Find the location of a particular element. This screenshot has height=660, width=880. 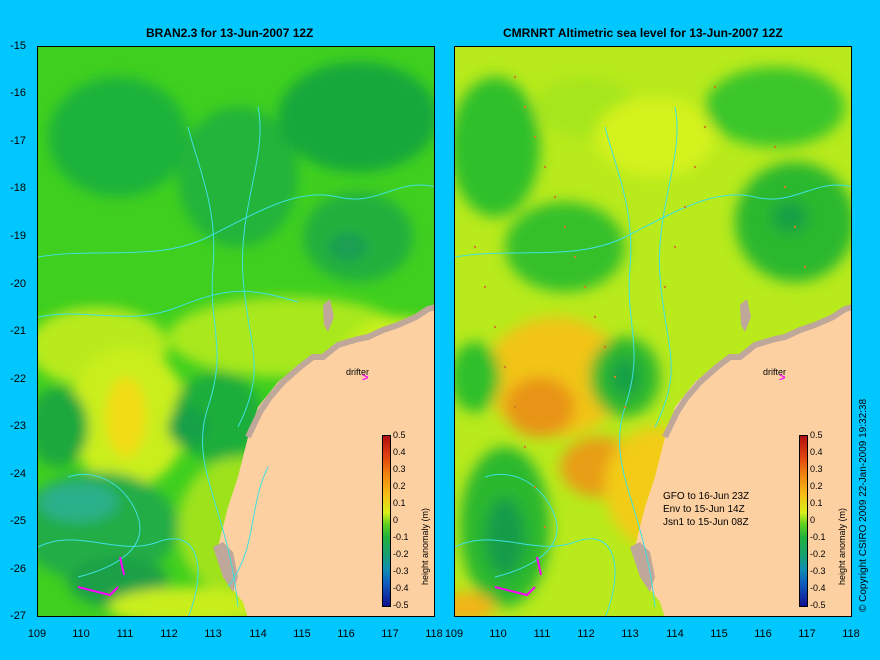

y-tick-label: -17 is located at coordinates (18, 141).